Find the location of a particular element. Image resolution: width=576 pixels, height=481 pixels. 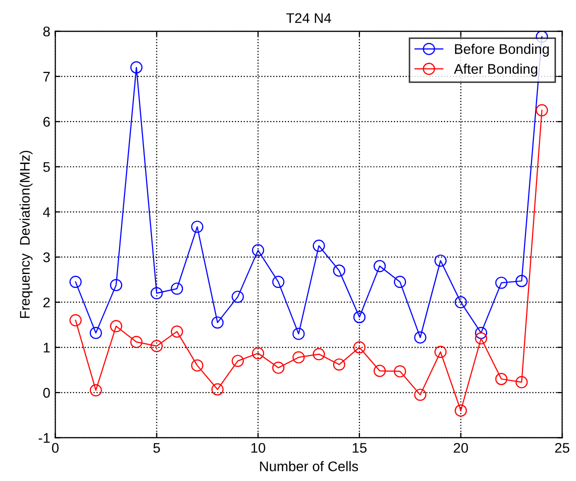

x-tick-label: 20 is located at coordinates (461, 447).